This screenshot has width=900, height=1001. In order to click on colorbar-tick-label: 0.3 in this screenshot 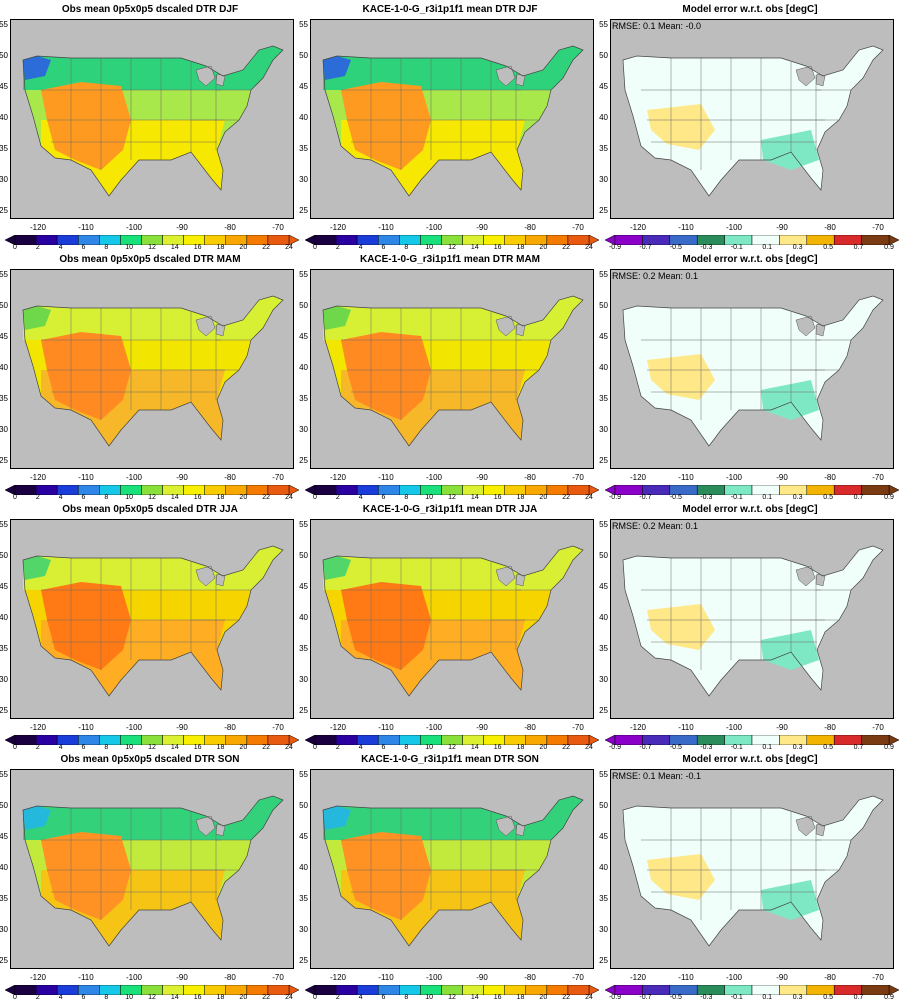, I will do `click(797, 747)`.